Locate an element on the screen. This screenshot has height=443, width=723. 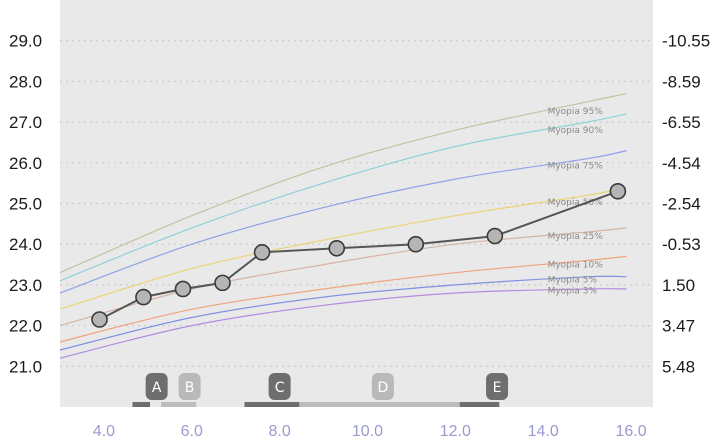
x-axis-tick-label: 6.0 is located at coordinates (192, 431).